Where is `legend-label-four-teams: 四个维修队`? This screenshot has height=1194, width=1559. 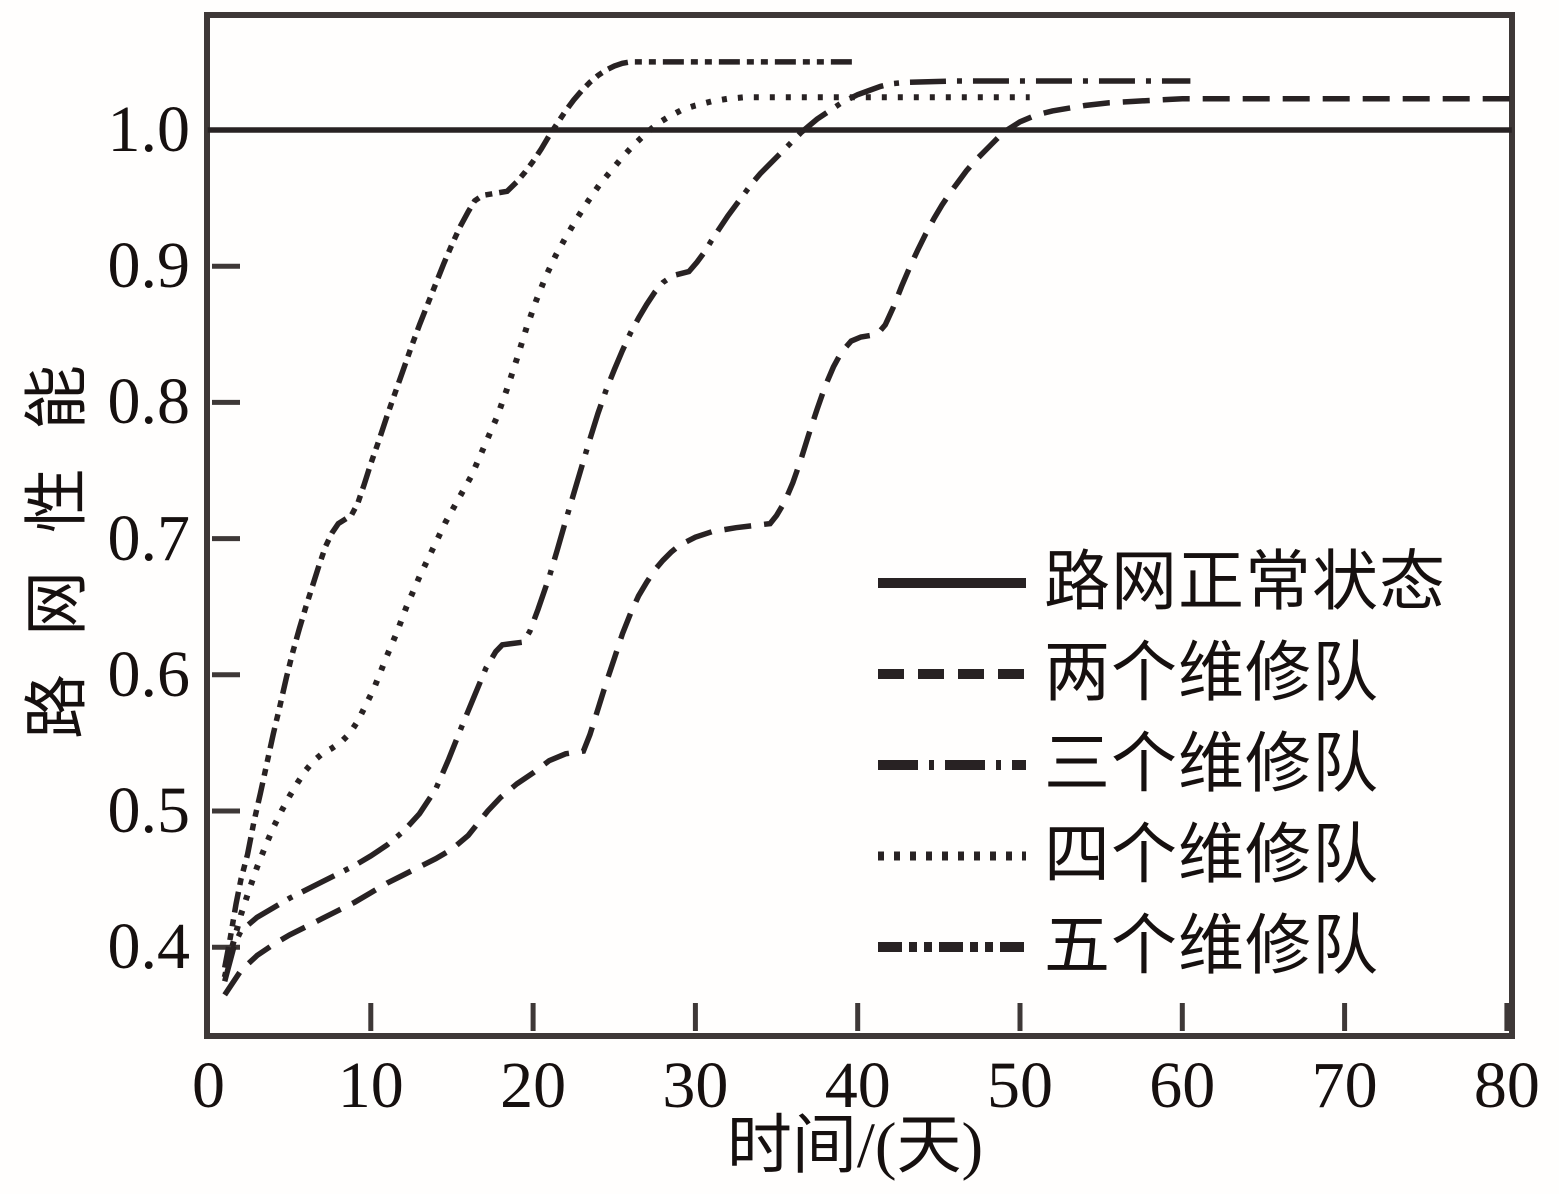 legend-label-four-teams: 四个维修队 is located at coordinates (1211, 855).